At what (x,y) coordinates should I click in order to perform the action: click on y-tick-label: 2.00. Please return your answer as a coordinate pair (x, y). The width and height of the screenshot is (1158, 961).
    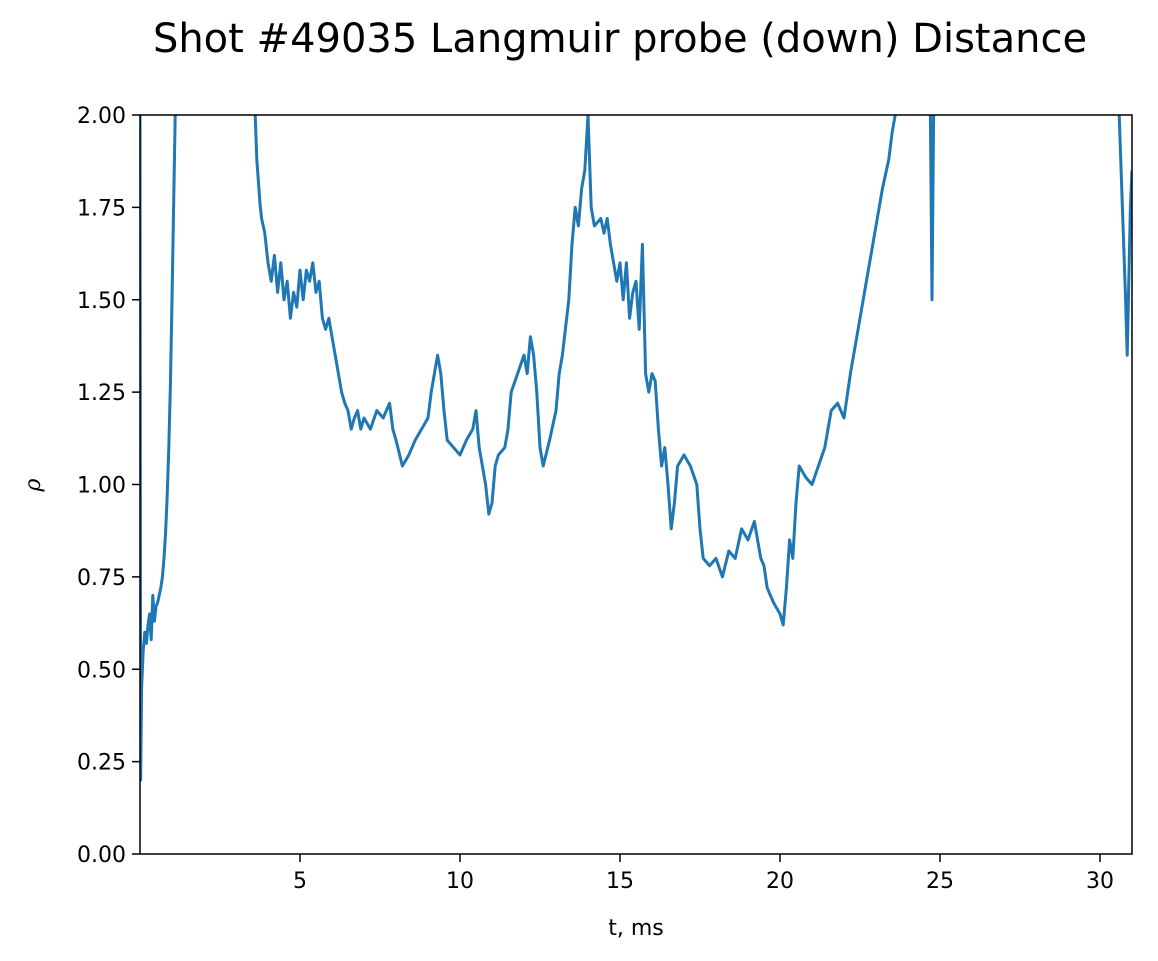
    Looking at the image, I should click on (101, 116).